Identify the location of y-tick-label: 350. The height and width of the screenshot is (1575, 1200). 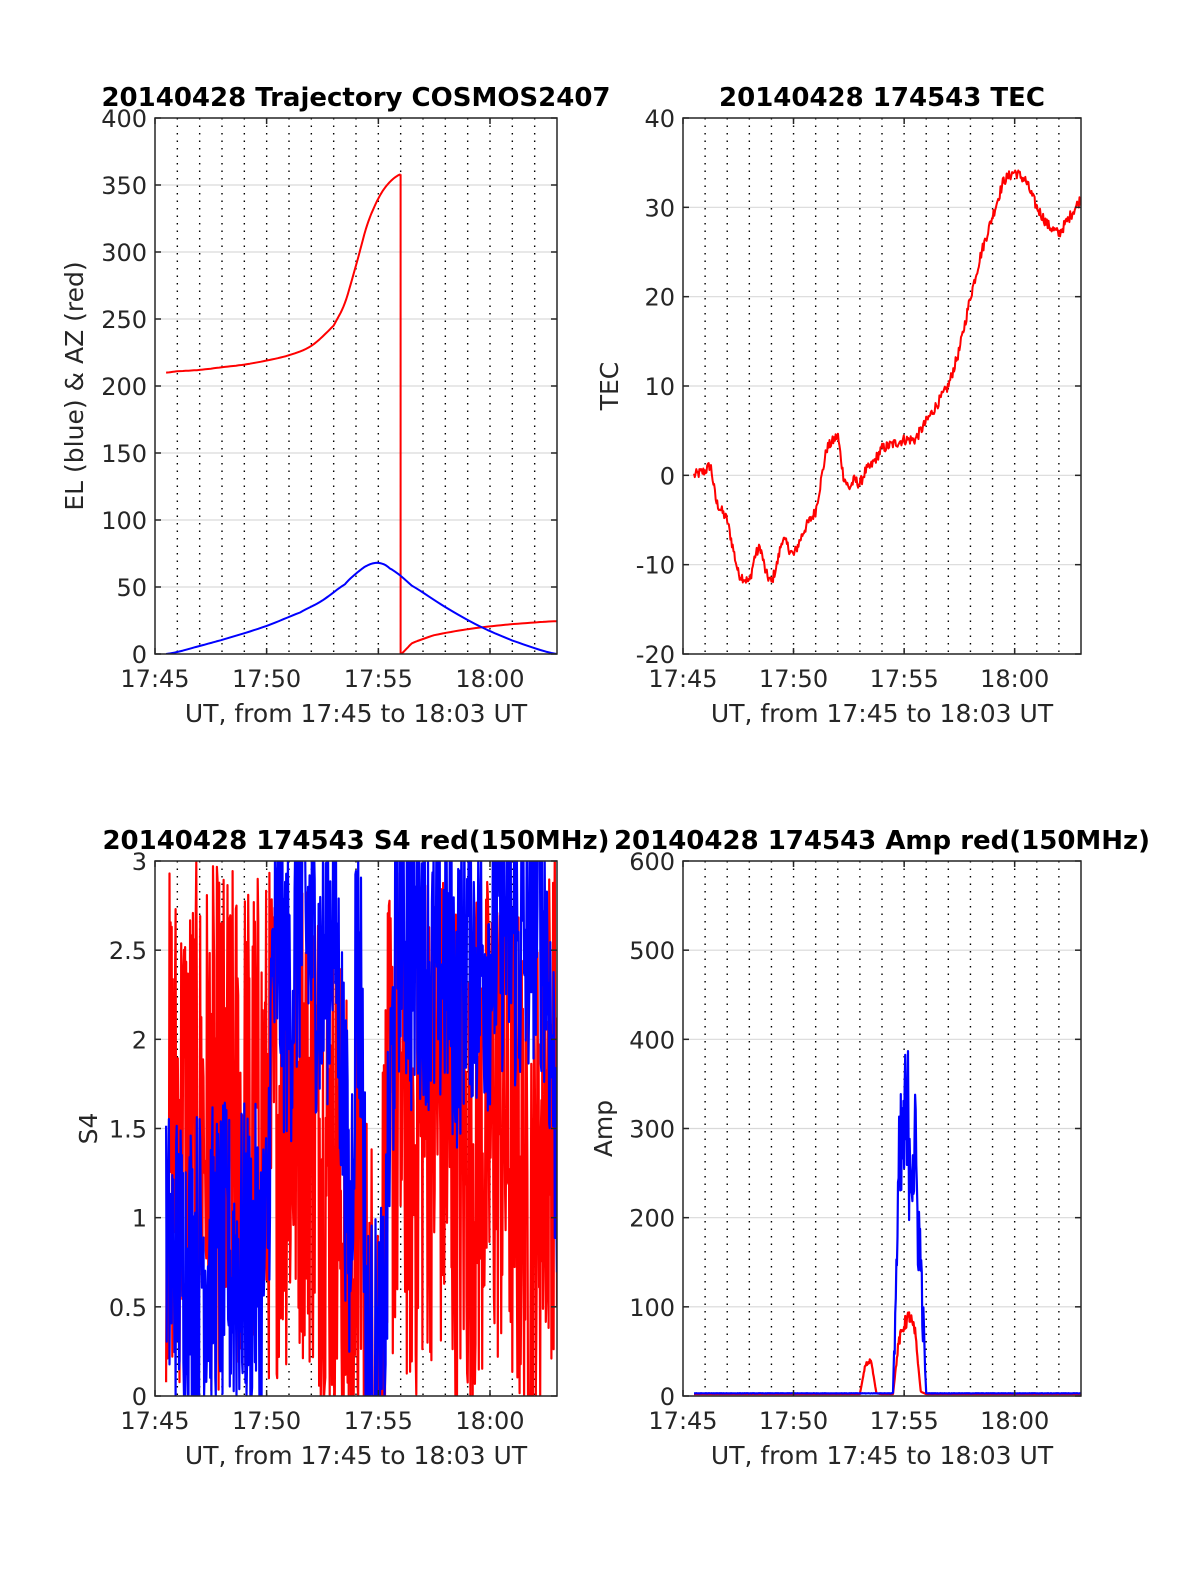
(124, 186).